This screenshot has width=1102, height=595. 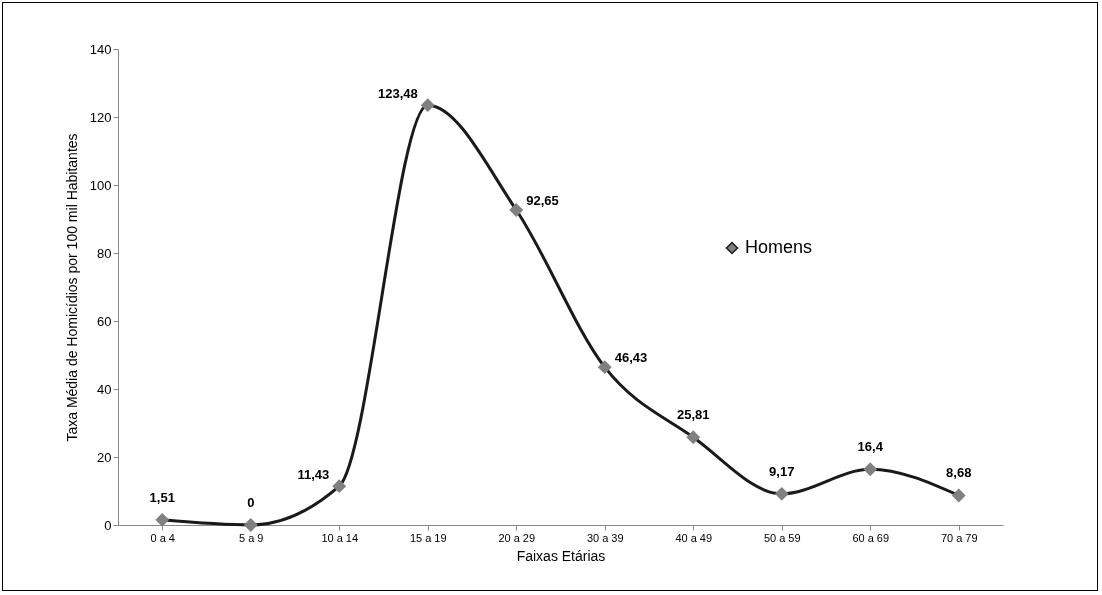 I want to click on y-tick-label: 140, so click(x=100, y=49).